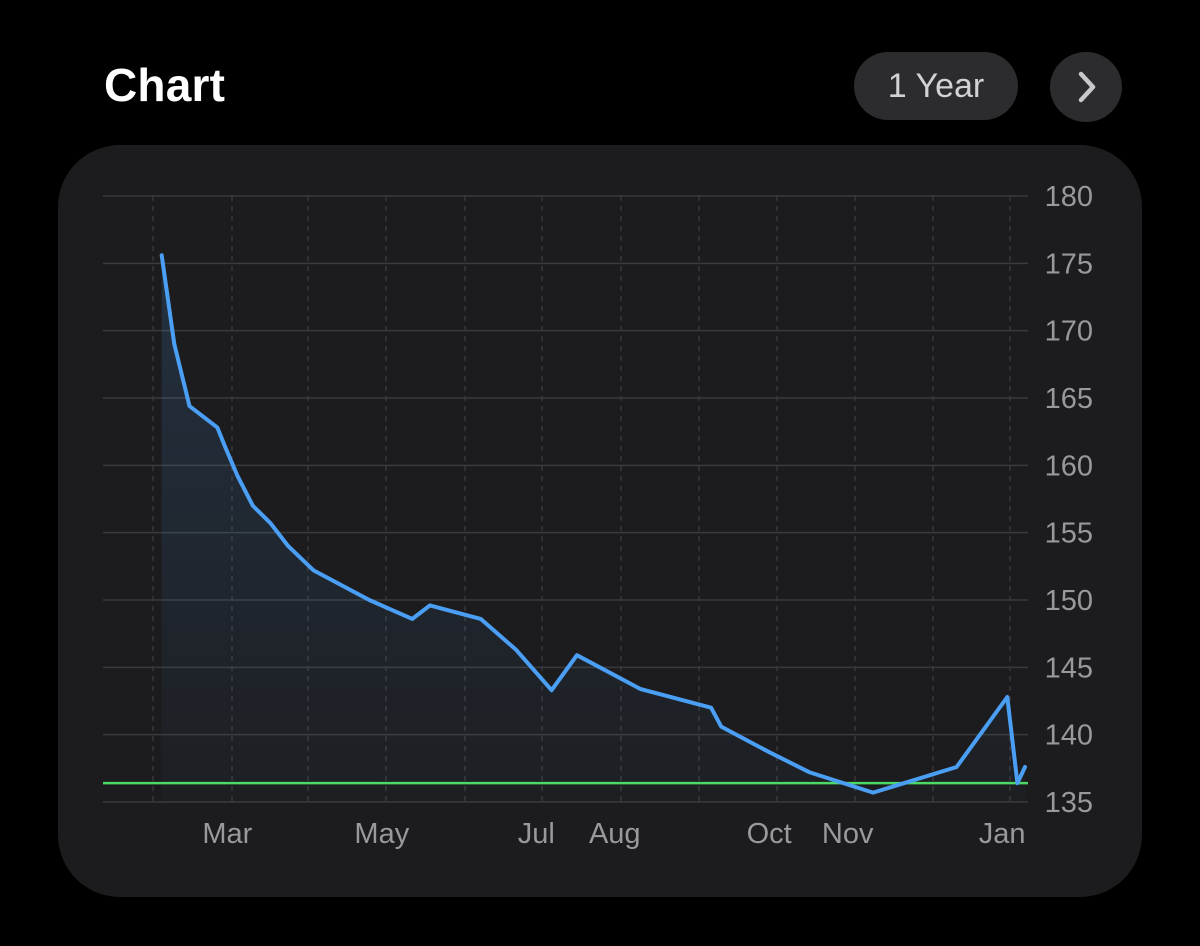 The image size is (1200, 946). I want to click on x-tick-label: May, so click(381, 834).